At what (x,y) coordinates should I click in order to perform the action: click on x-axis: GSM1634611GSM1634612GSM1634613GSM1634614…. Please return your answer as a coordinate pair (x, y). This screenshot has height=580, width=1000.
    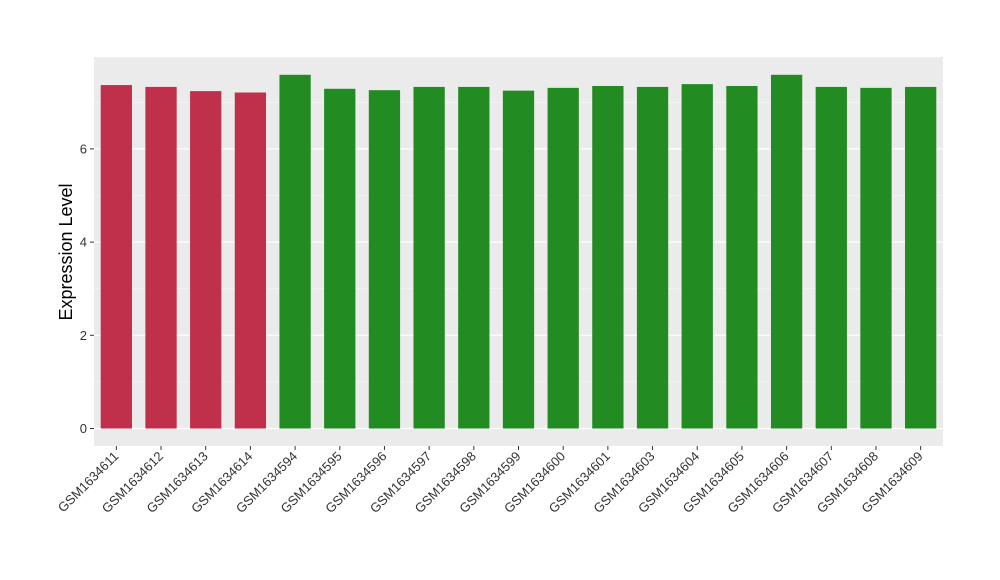
    Looking at the image, I should click on (490, 481).